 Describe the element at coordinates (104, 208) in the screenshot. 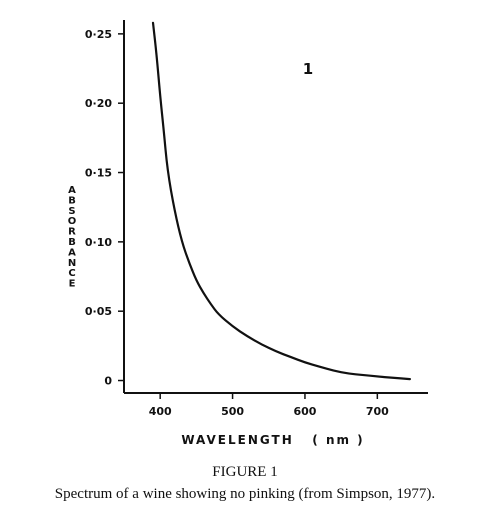

I see `y-ticks: 0 0·05 0·10 0·15 0·20 0·25` at that location.